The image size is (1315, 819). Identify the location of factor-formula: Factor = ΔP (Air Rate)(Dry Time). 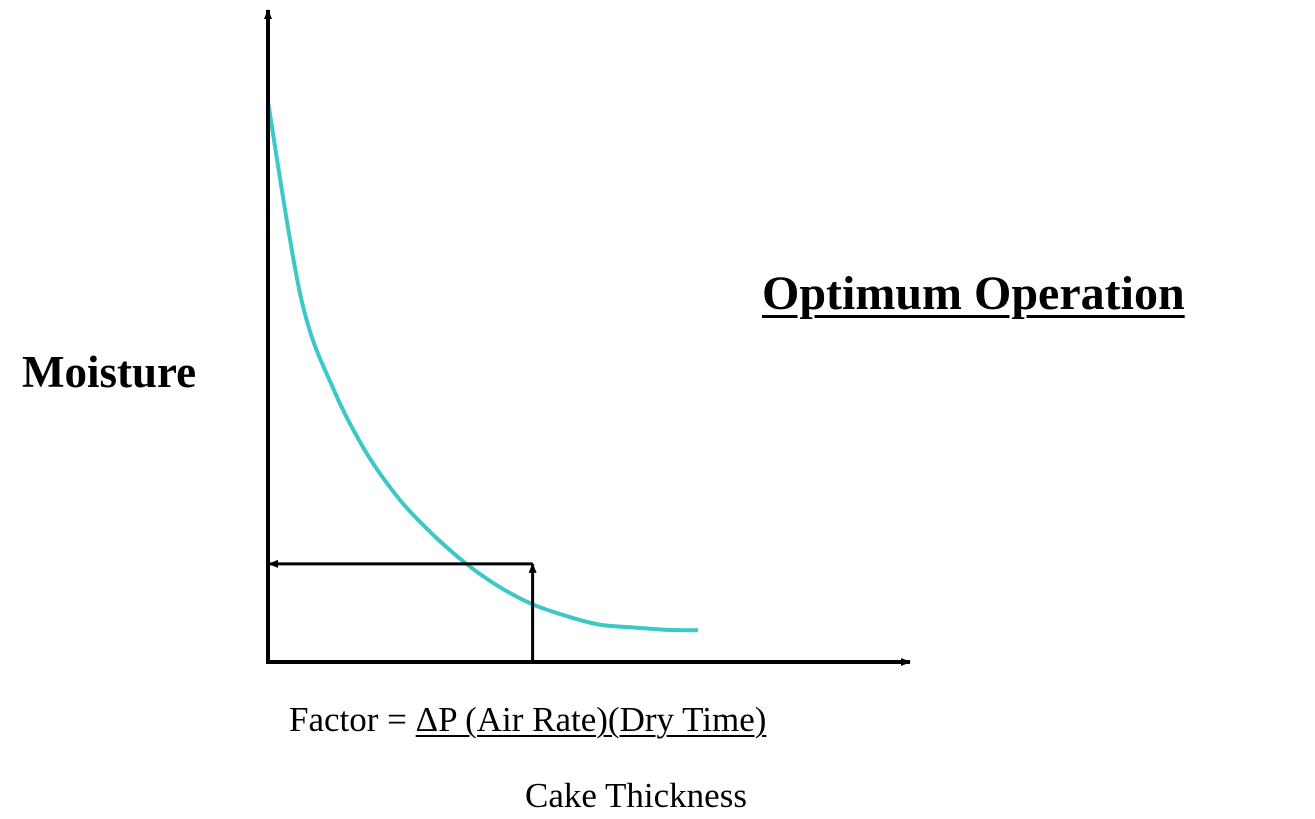
(527, 720).